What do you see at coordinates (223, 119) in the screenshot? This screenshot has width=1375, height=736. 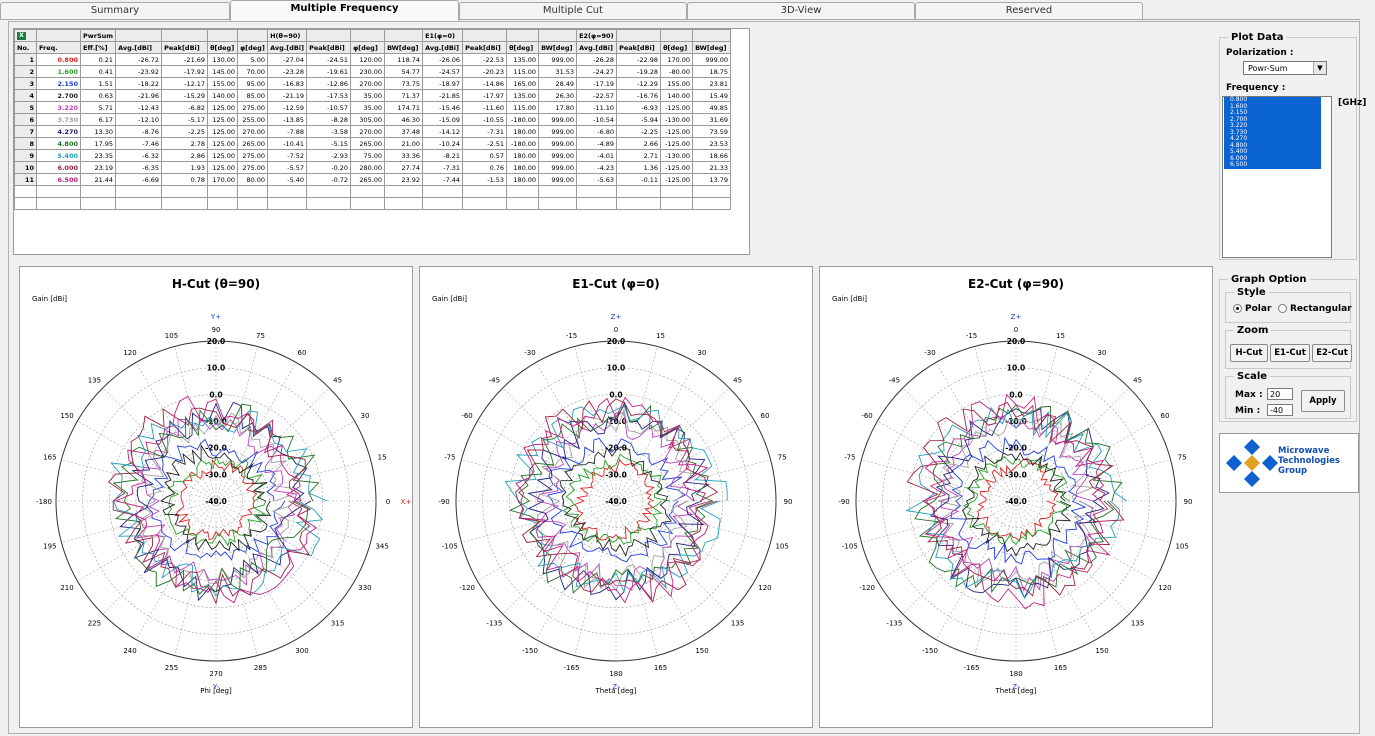 I see `table-cell: 125.00` at bounding box center [223, 119].